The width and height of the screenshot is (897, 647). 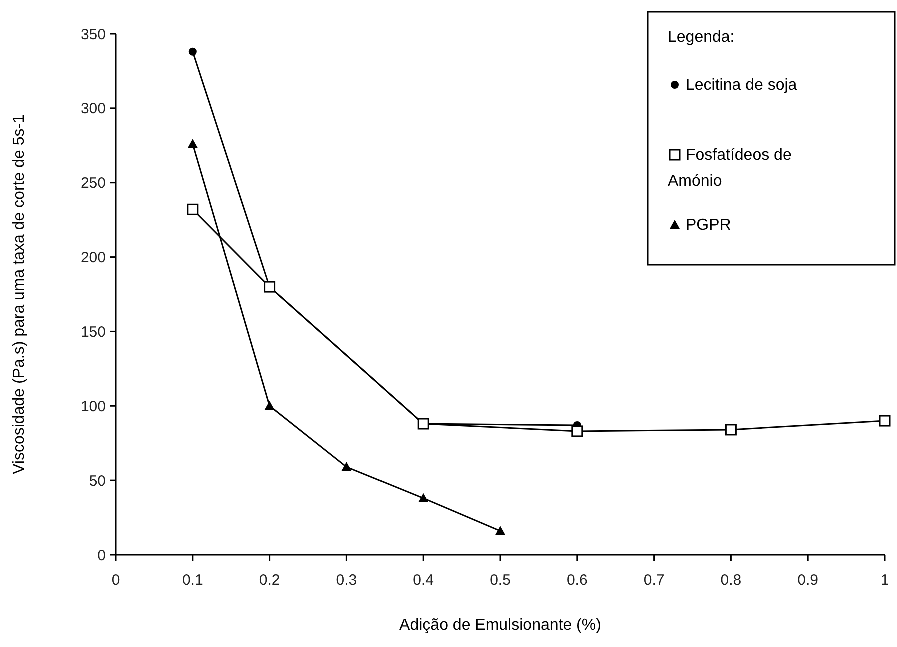 I want to click on x-tick-label: 0.1, so click(x=193, y=580).